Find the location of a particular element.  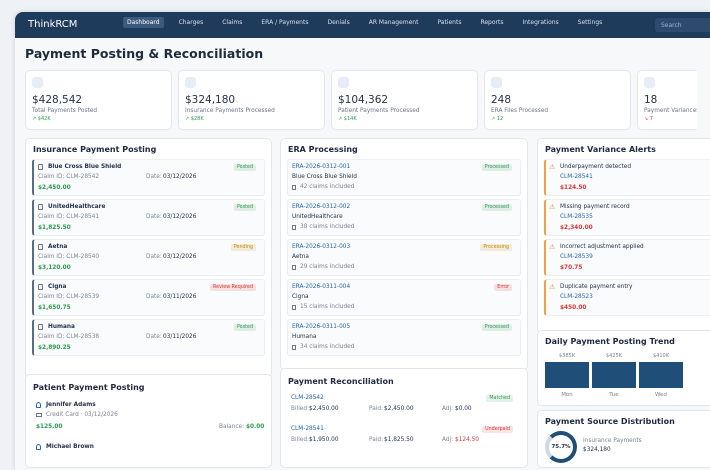

search-box: Search is located at coordinates (682, 25).